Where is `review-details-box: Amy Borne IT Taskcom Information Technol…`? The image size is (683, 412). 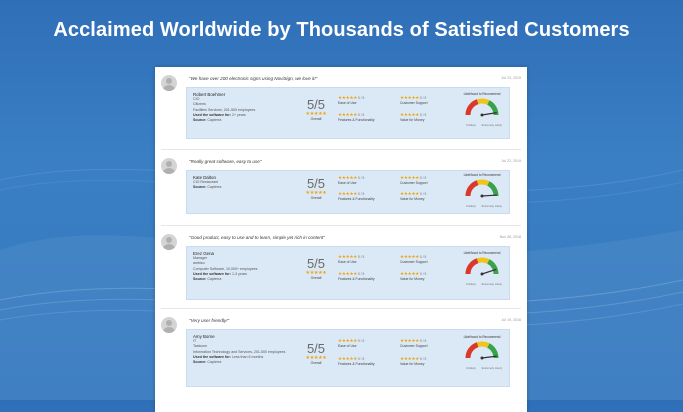
review-details-box: Amy Borne IT Taskcom Information Technol… is located at coordinates (348, 358).